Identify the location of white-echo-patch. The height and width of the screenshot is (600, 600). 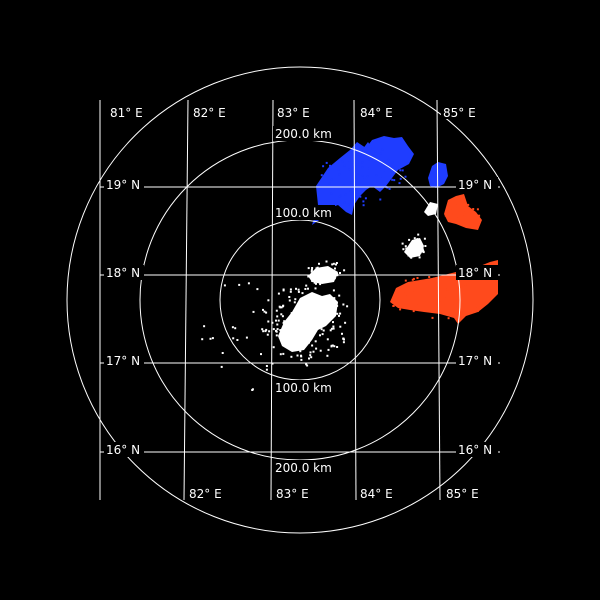
(414, 248).